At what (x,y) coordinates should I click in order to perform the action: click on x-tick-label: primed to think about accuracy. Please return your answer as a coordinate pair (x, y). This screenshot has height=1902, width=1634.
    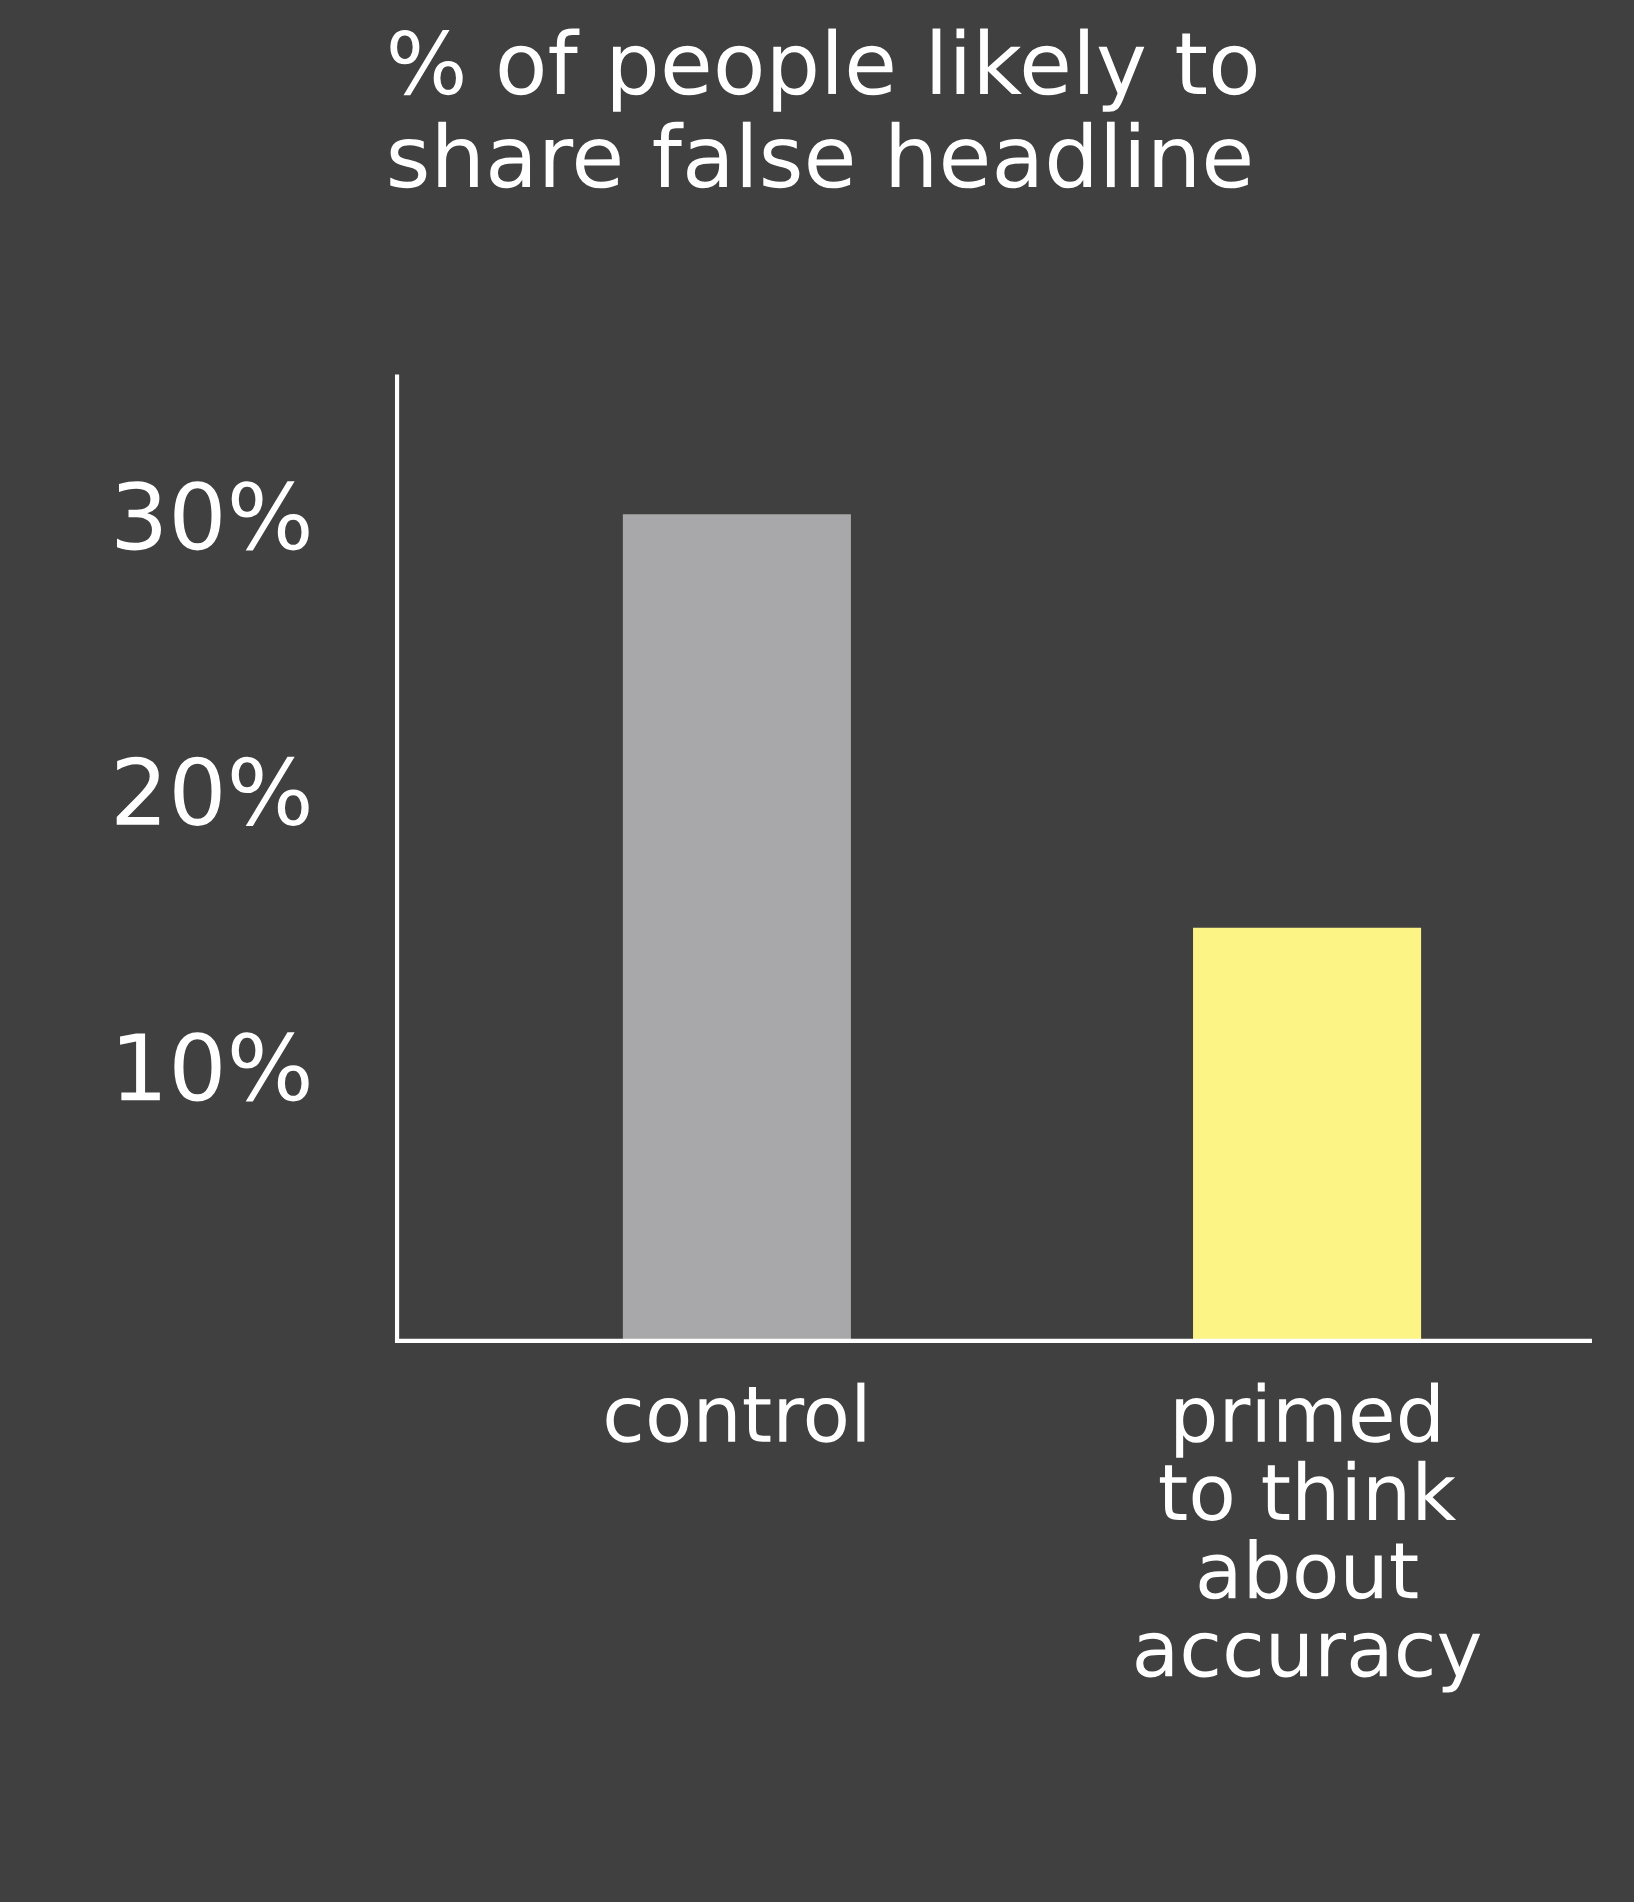
    Looking at the image, I should click on (1308, 1537).